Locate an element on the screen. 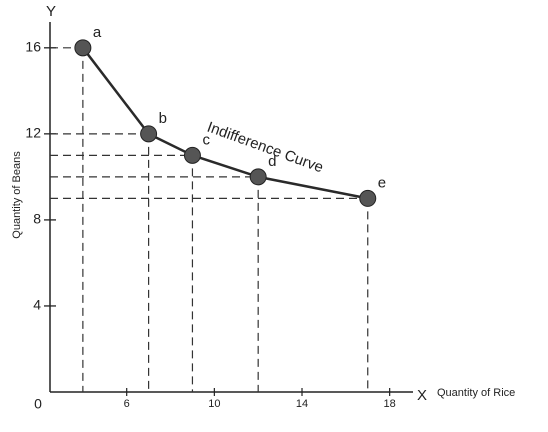 This screenshot has width=548, height=432. x-tick-label: 14 is located at coordinates (302, 404).